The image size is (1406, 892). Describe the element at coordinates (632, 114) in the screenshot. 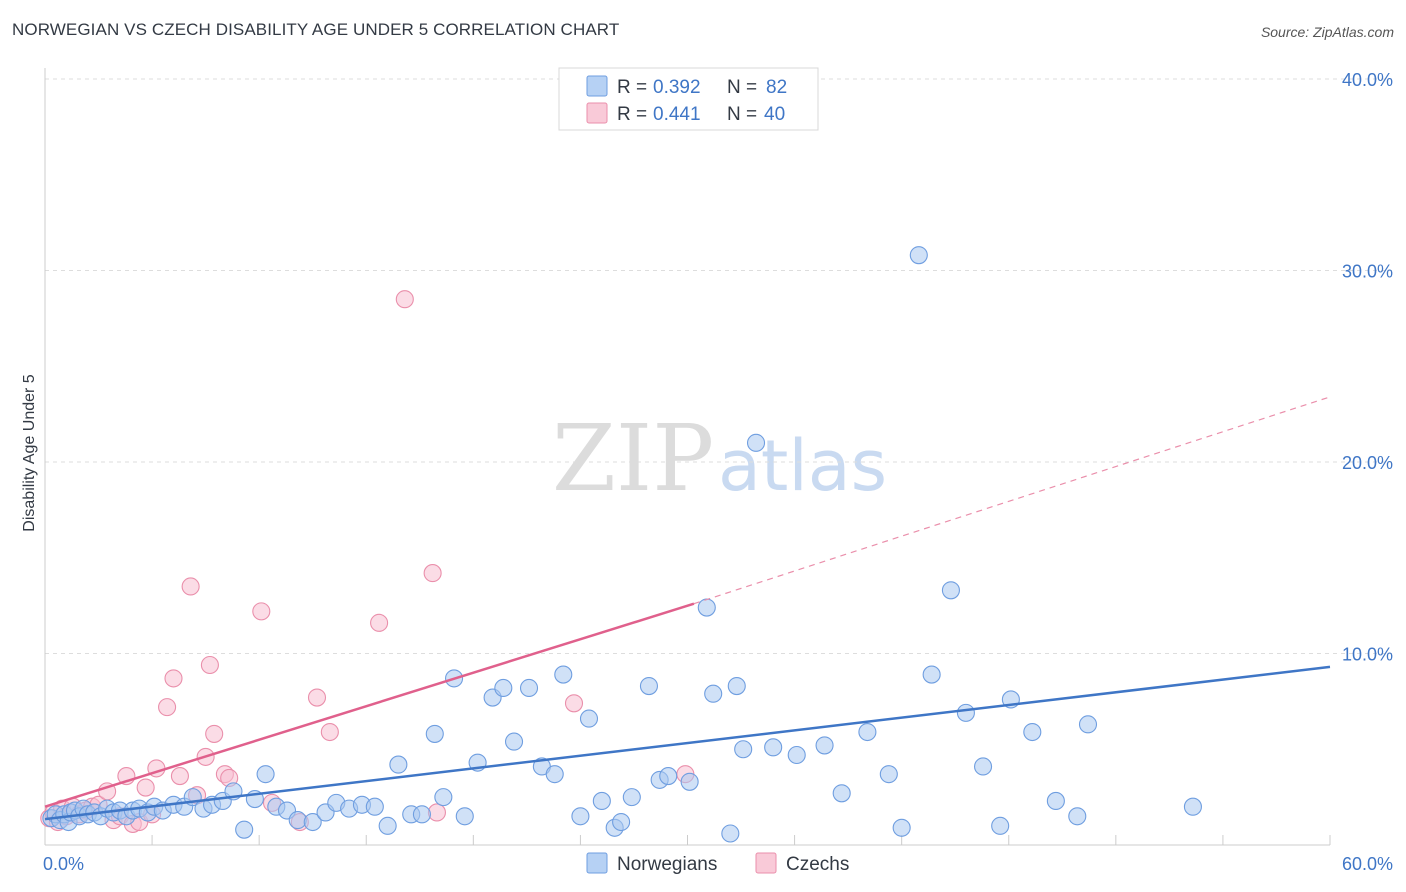

I see `legend-r-label-czechs: R =` at that location.